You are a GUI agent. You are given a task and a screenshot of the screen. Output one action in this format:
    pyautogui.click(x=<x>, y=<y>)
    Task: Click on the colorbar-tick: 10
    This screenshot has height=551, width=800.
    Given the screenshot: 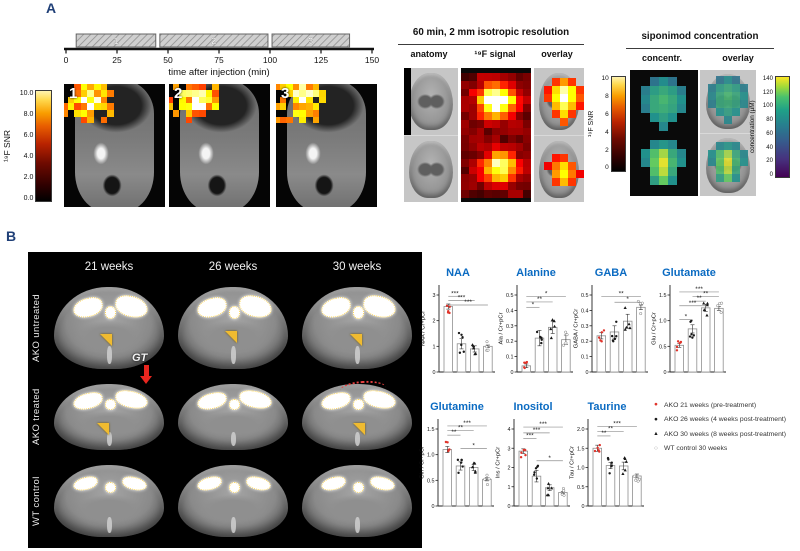 What is the action you would take?
    pyautogui.click(x=605, y=78)
    